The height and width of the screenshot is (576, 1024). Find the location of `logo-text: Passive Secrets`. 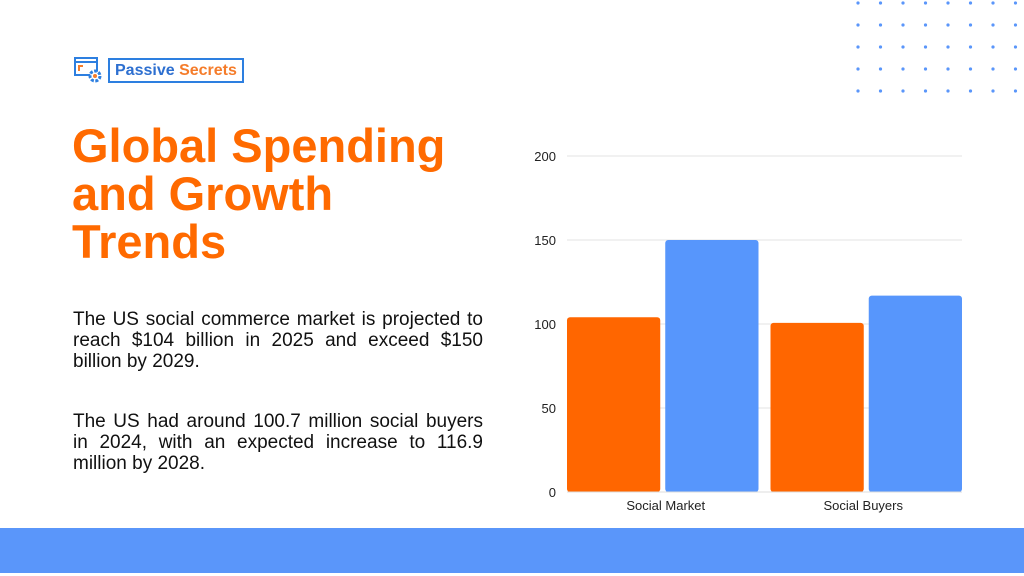

logo-text: Passive Secrets is located at coordinates (176, 70).